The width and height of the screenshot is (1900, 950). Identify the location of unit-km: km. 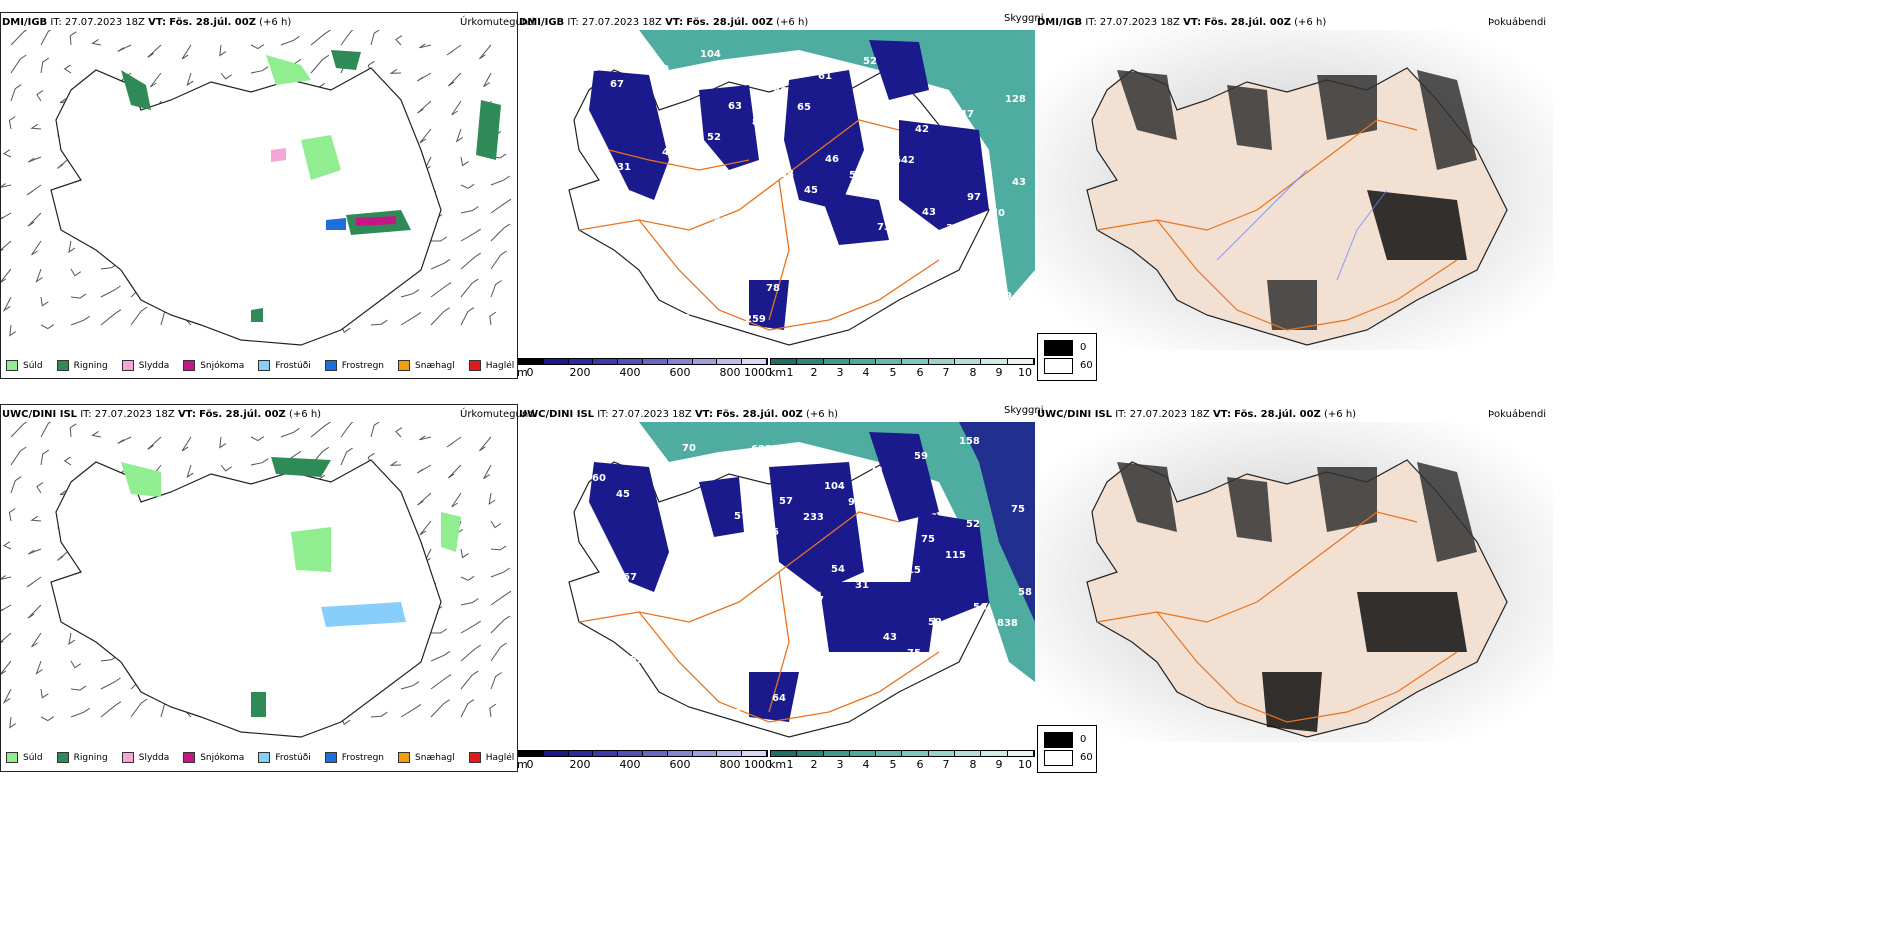
(778, 372).